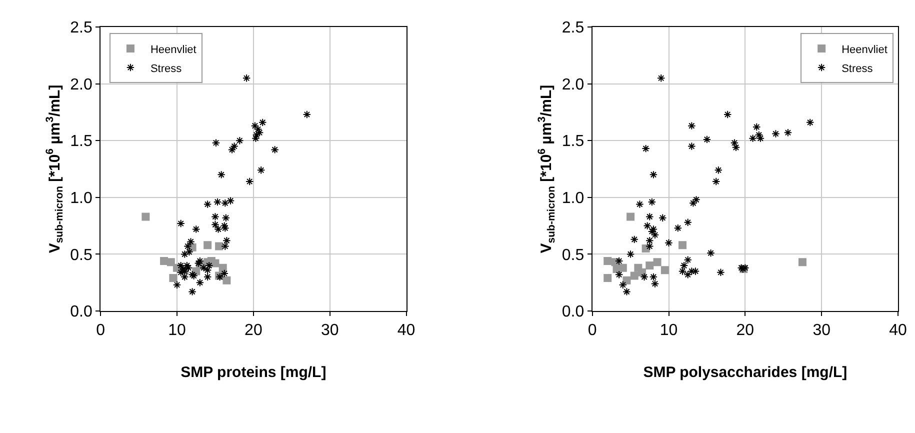 This screenshot has width=915, height=433. What do you see at coordinates (253, 373) in the screenshot?
I see `x-axis-title: SMP proteins [mg/L]` at bounding box center [253, 373].